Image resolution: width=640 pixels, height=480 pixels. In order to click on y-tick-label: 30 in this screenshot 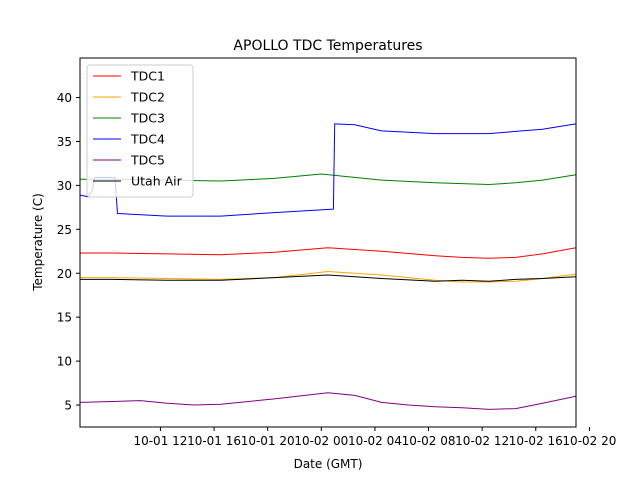, I will do `click(64, 186)`.